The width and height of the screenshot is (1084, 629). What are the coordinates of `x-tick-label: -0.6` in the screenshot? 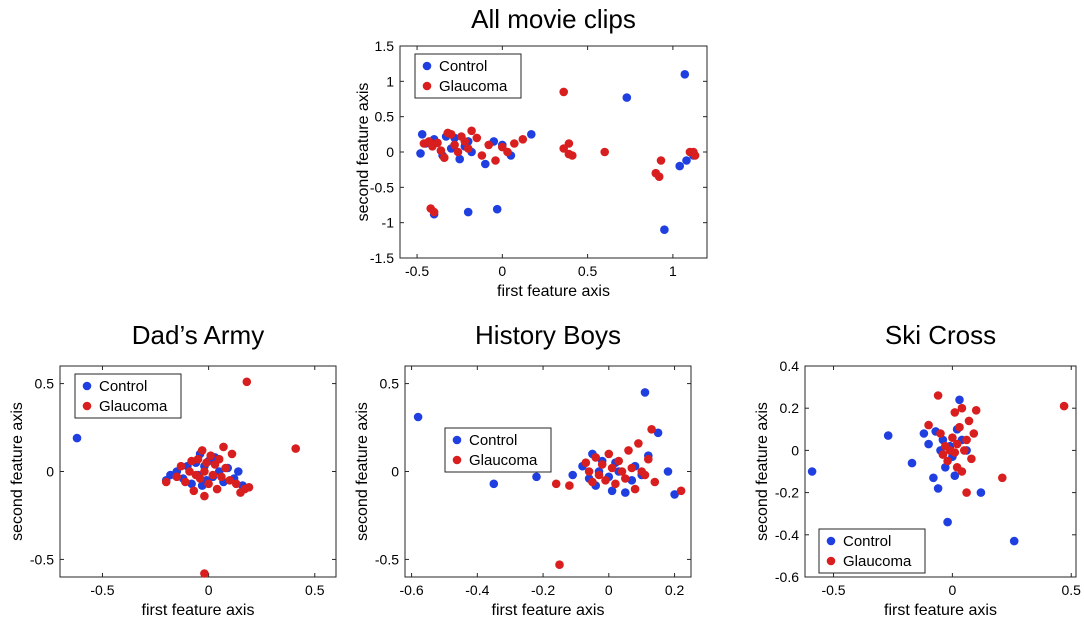 It's located at (412, 590).